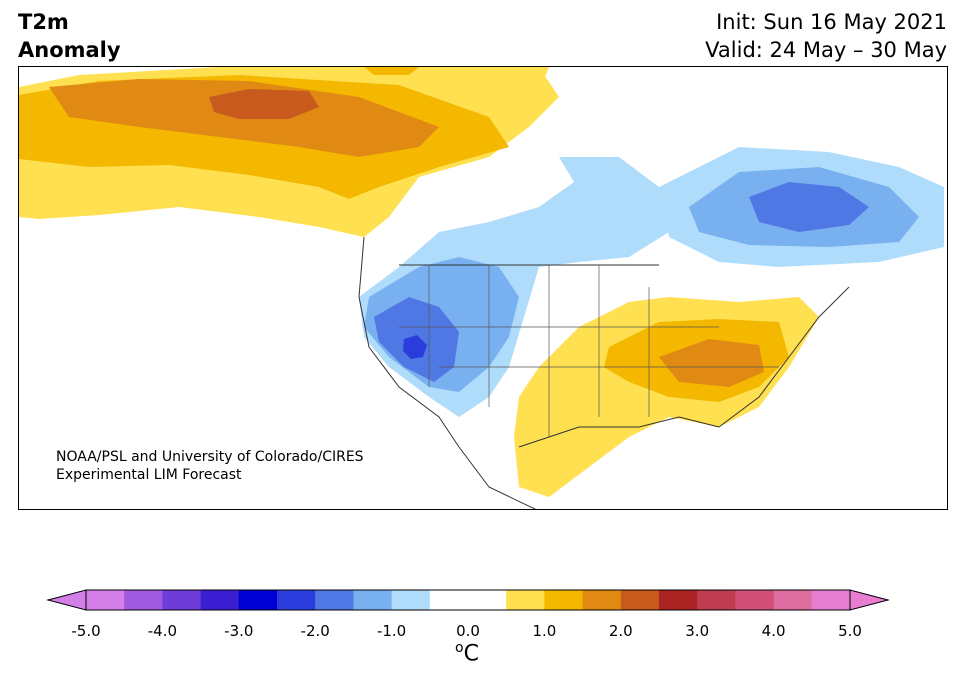 This screenshot has height=680, width=959. What do you see at coordinates (497, 477) in the screenshot?
I see `mexico-outline` at bounding box center [497, 477].